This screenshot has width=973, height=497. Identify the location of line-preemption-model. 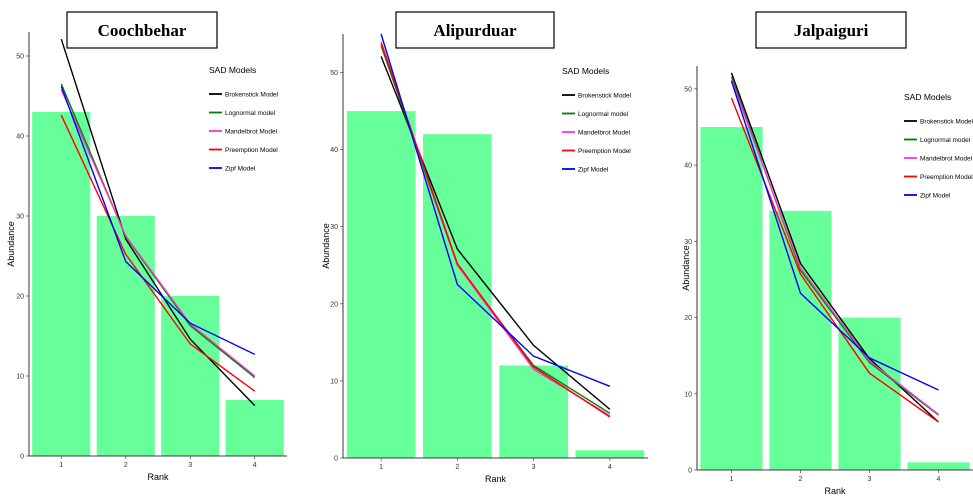
(158, 253).